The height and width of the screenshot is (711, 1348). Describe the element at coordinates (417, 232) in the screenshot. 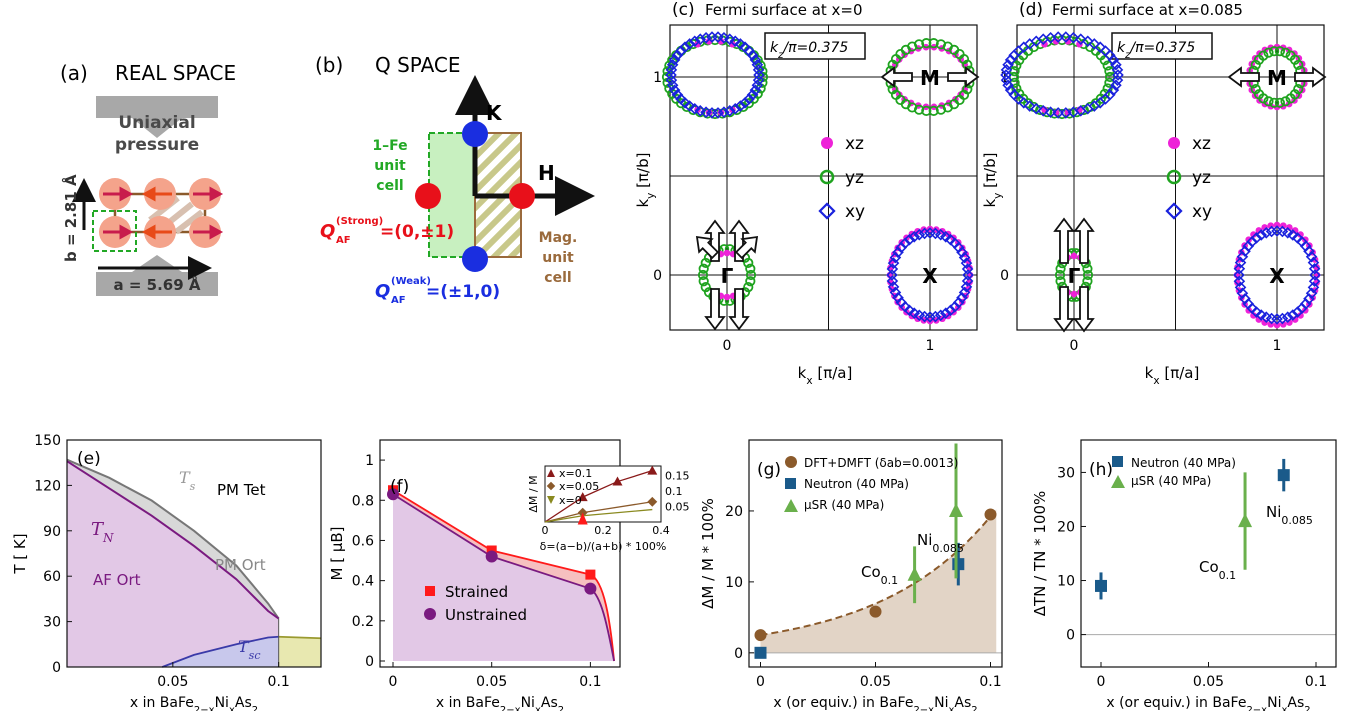

I see `q-strong-value: =(0,±1)` at that location.